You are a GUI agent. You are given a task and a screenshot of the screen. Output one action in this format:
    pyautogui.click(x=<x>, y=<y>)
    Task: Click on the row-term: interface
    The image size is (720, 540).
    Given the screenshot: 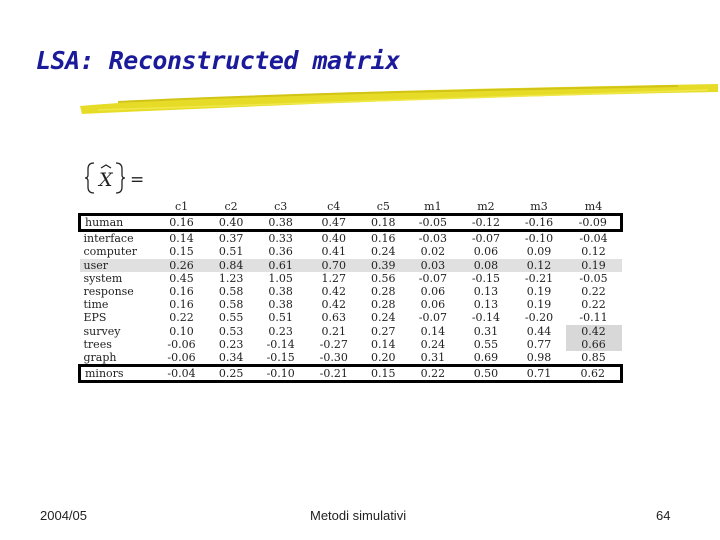 What is the action you would take?
    pyautogui.click(x=108, y=239)
    